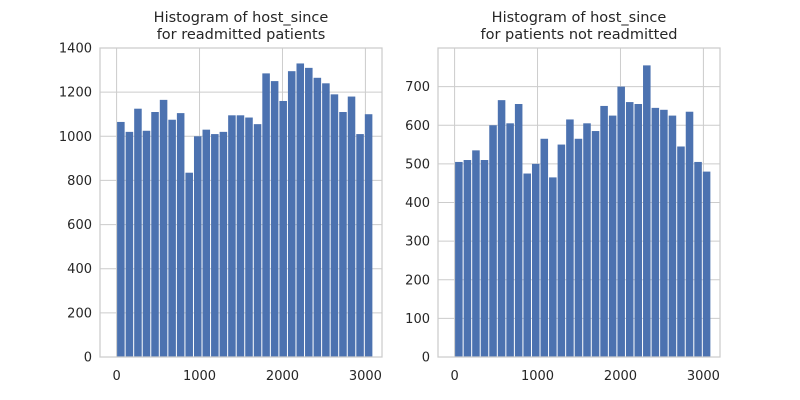 This screenshot has height=400, width=800. I want to click on left-y-tick-label: 0, so click(88, 358).